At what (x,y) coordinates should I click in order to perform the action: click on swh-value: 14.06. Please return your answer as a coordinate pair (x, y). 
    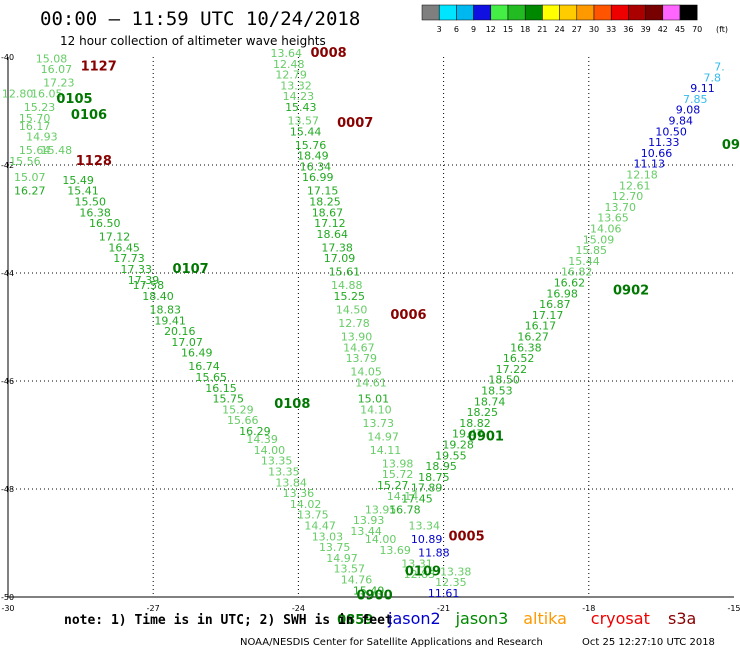
    Looking at the image, I should click on (606, 229).